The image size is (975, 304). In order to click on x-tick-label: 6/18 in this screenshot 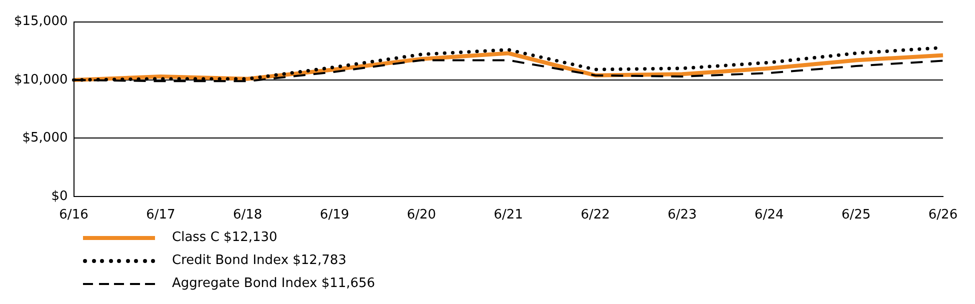, I will do `click(247, 215)`.